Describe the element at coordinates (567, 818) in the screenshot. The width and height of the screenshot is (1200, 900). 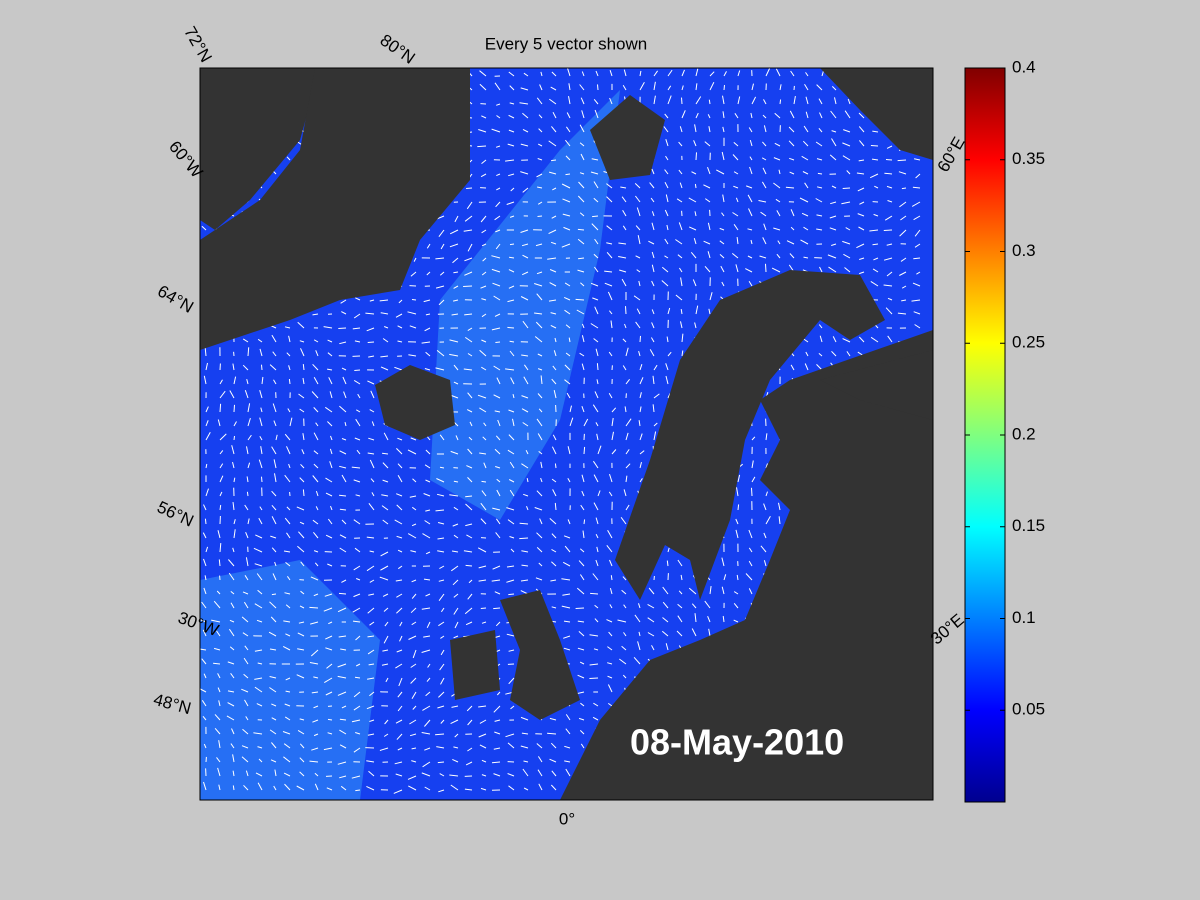
I see `grid-label: 0°` at that location.